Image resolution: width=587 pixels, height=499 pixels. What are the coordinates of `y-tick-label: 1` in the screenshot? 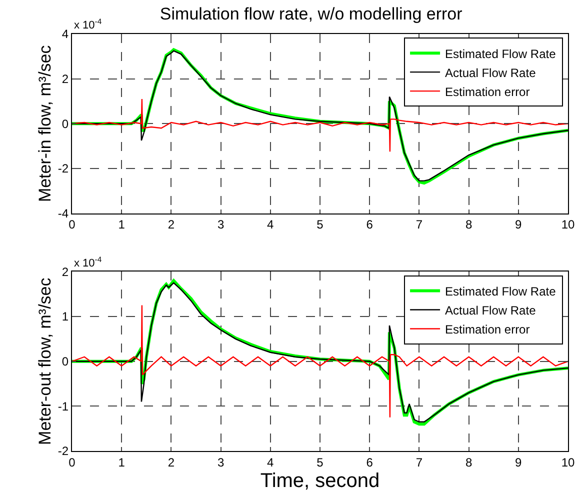 It's located at (65, 317).